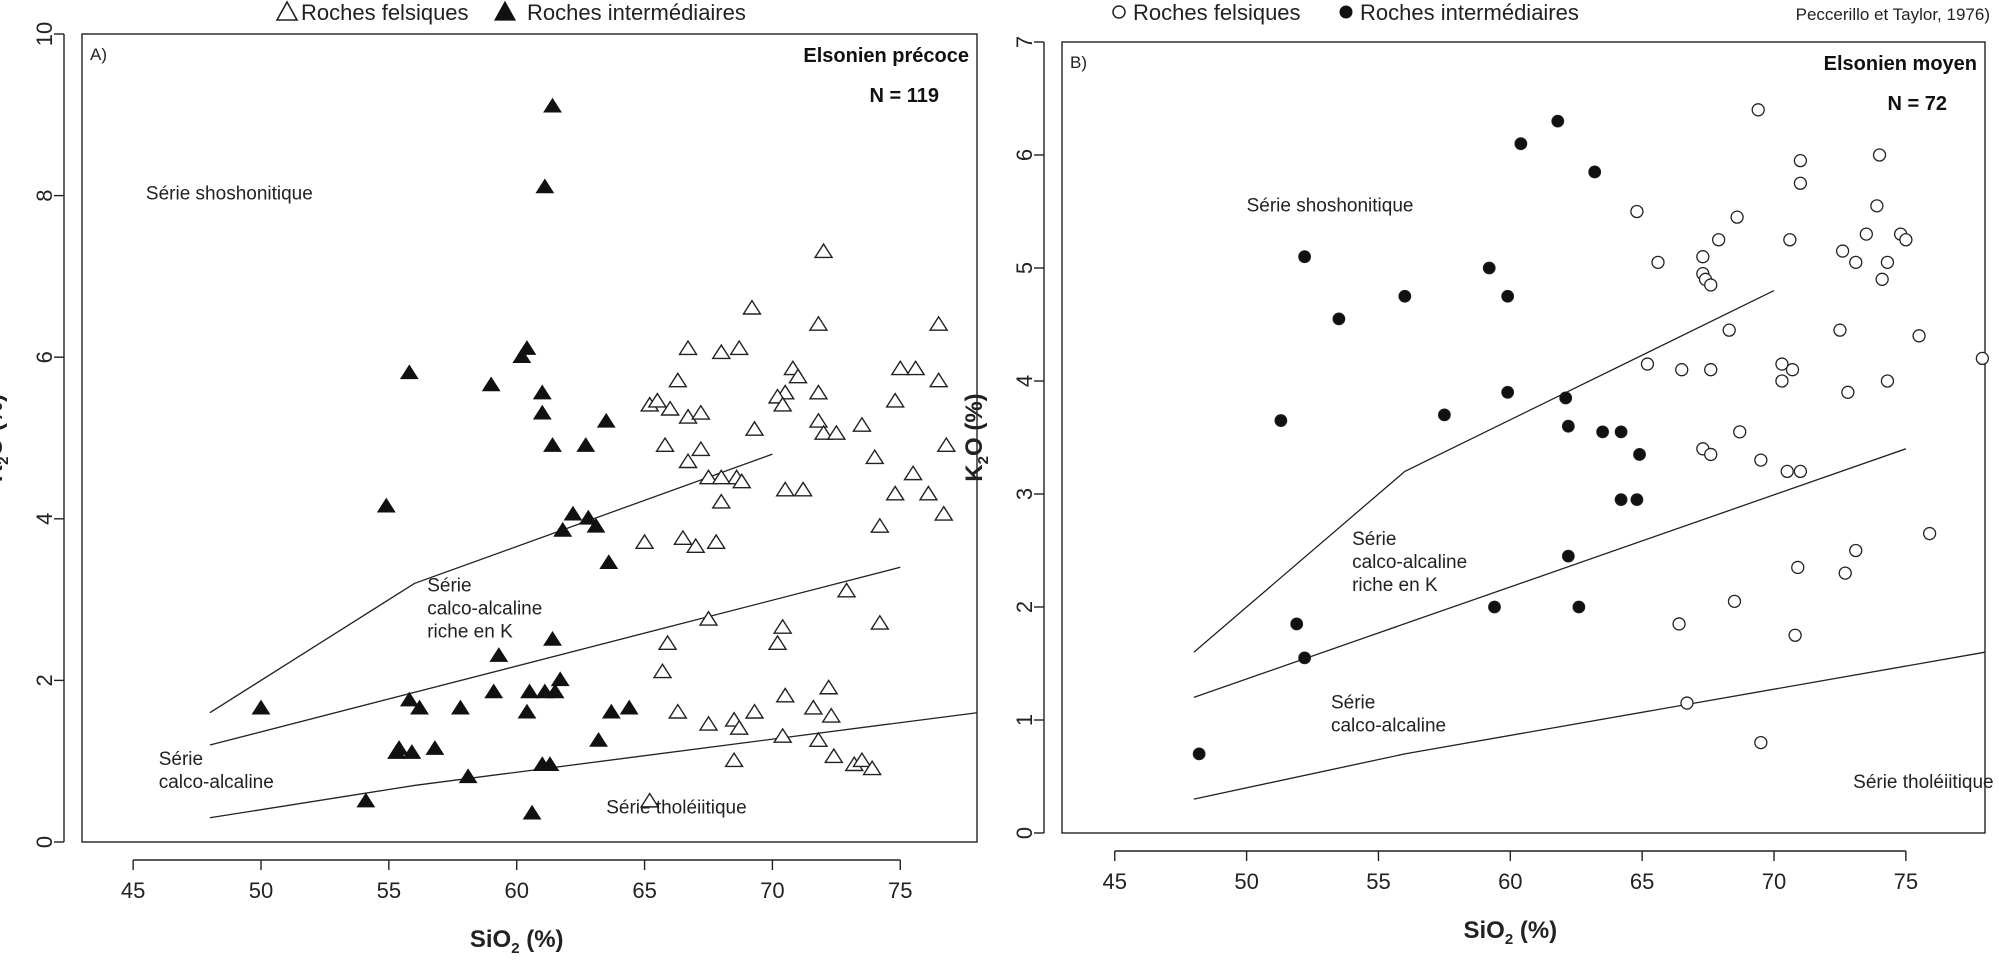 The width and height of the screenshot is (1999, 966). I want to click on legend-intermediate-label-b: Roches intermédiaires, so click(1469, 12).